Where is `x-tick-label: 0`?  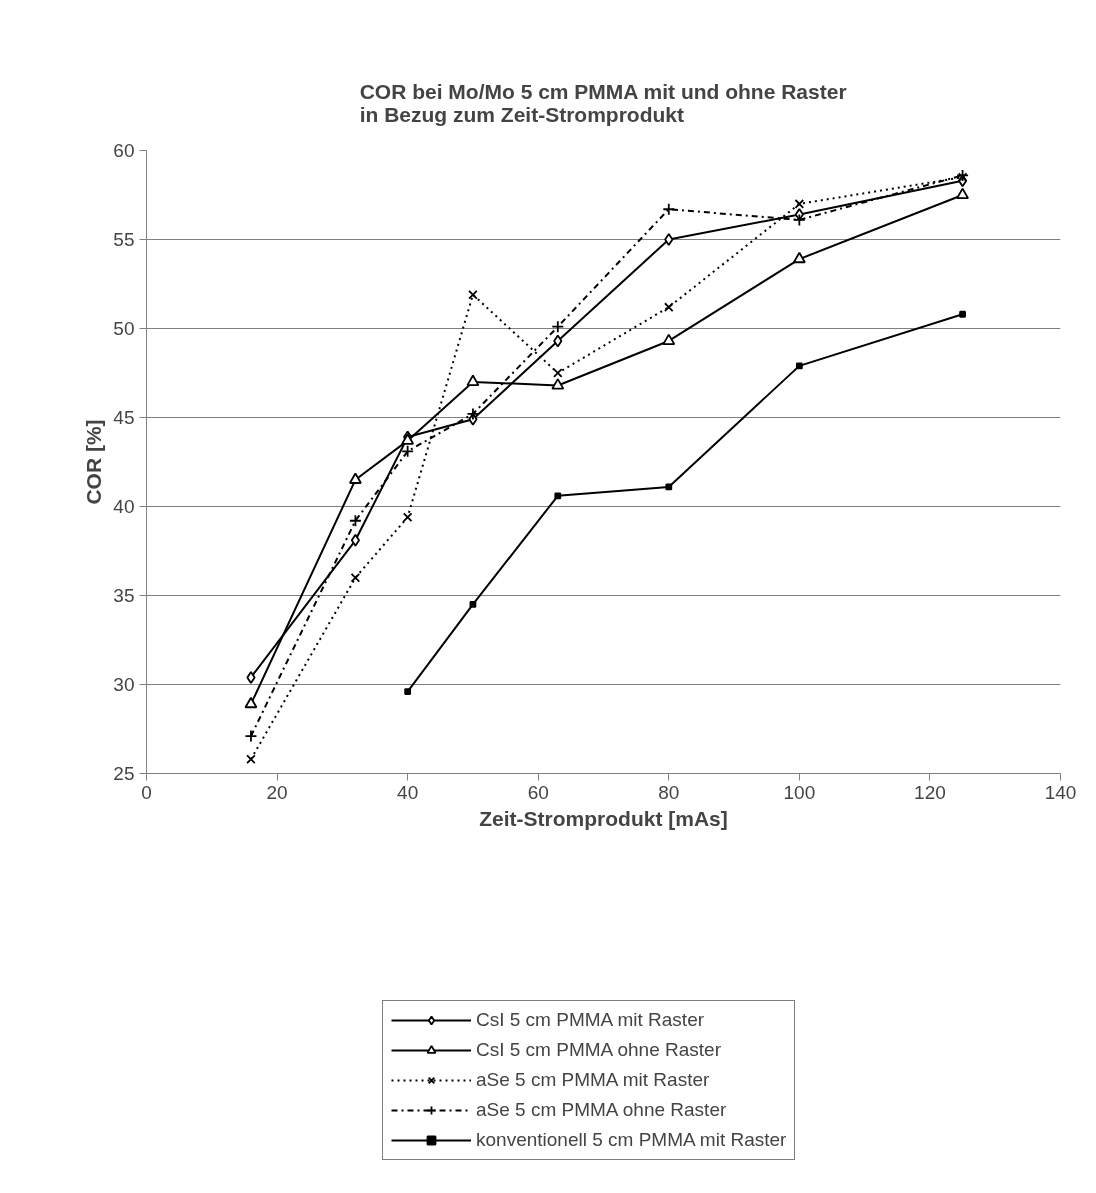 x-tick-label: 0 is located at coordinates (146, 792).